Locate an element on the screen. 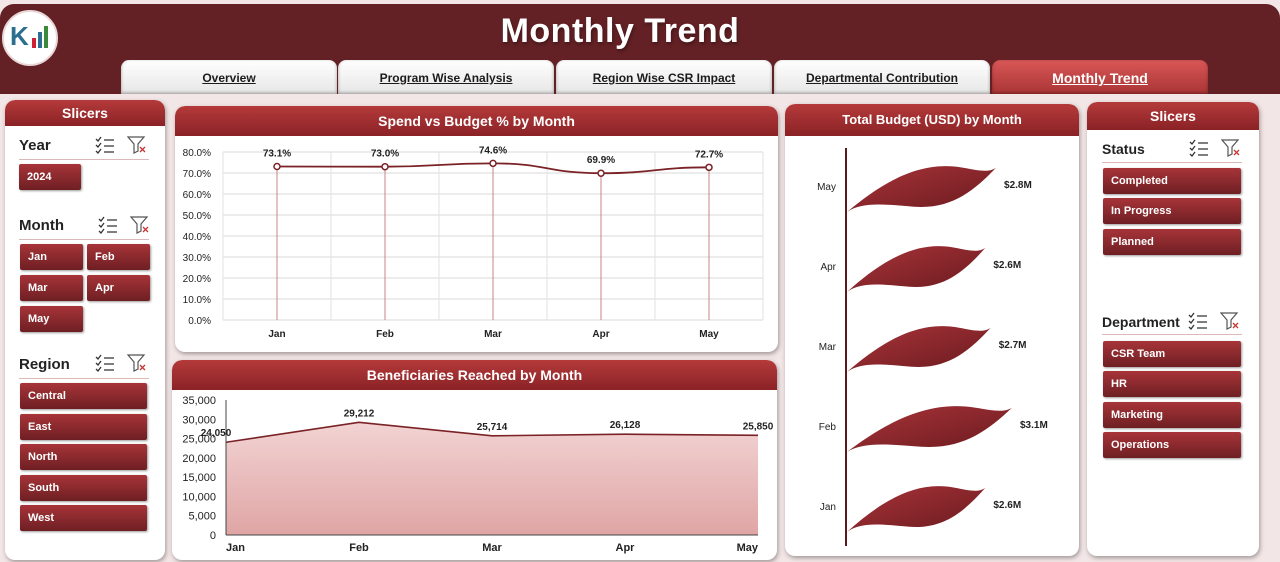 This screenshot has width=1280, height=562. data-label: 25,714 is located at coordinates (492, 427).